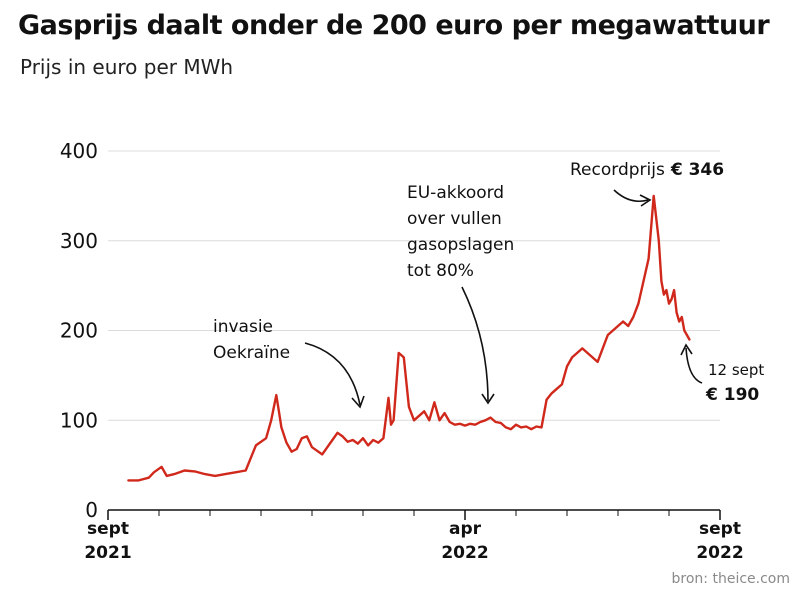 This screenshot has height=589, width=800. What do you see at coordinates (332, 374) in the screenshot?
I see `annotation-invasion-arrow` at bounding box center [332, 374].